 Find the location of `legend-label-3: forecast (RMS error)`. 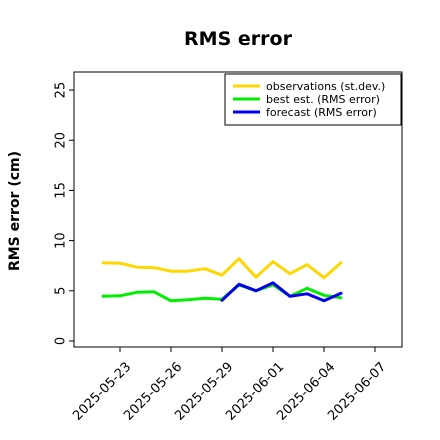

legend-label-3: forecast (RMS error) is located at coordinates (321, 112).